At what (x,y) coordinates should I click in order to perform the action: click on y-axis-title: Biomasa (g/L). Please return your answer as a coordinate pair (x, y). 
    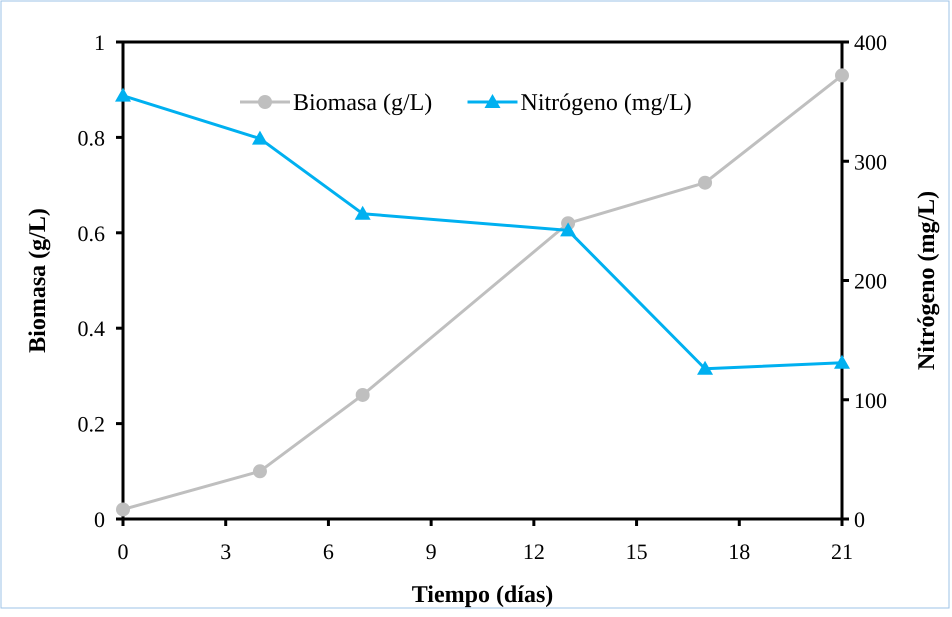
    Looking at the image, I should click on (38, 280).